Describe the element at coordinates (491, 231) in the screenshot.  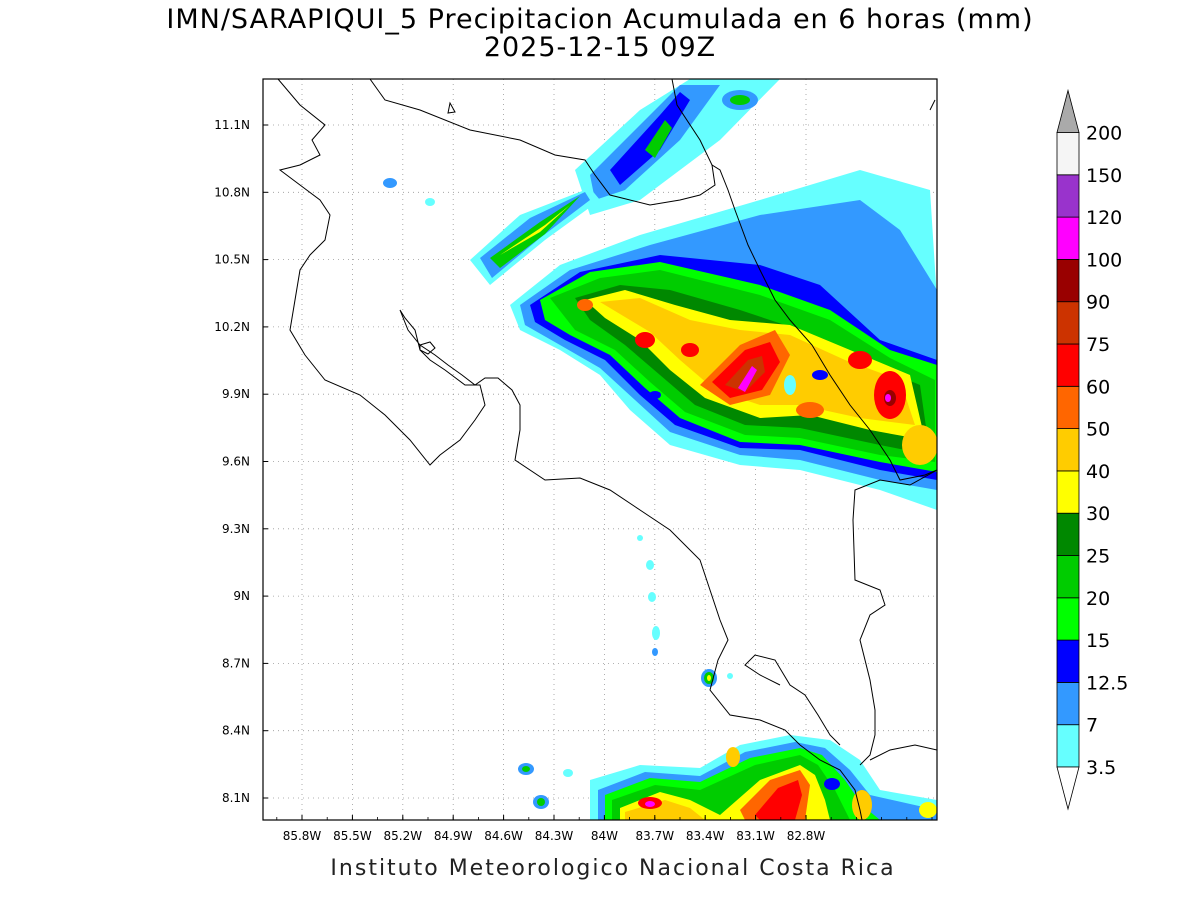
I see `rain-band-10-6n` at that location.